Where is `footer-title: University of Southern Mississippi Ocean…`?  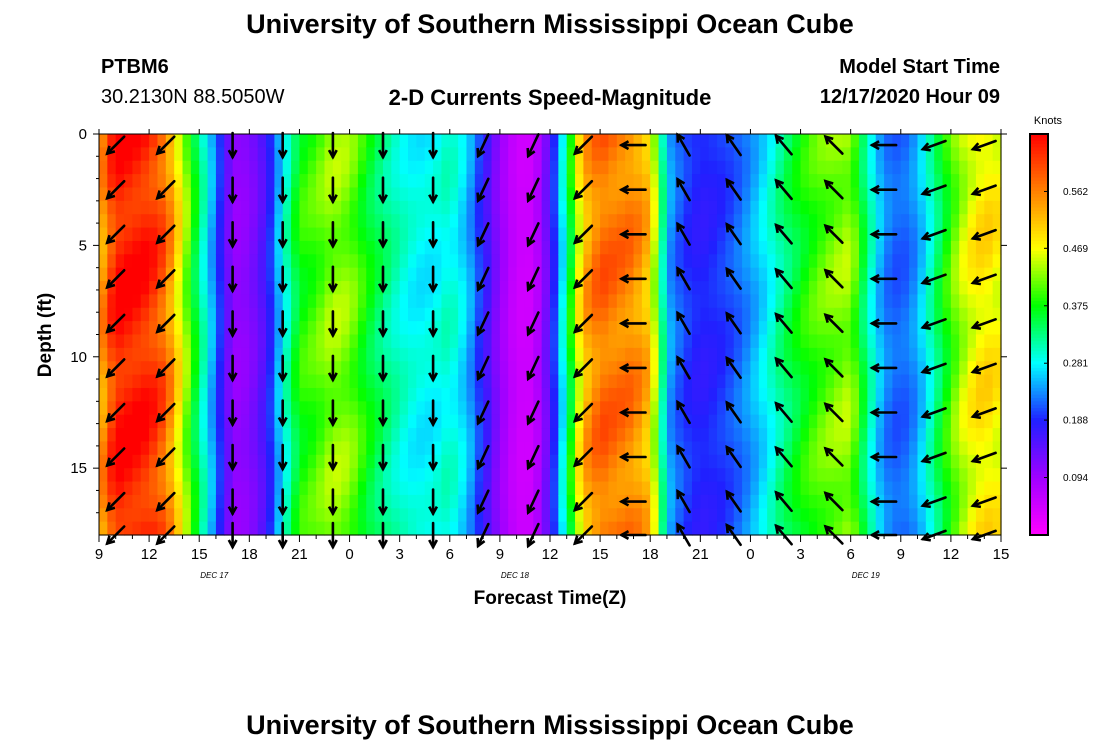 footer-title: University of Southern Mississippi Ocean… is located at coordinates (550, 725).